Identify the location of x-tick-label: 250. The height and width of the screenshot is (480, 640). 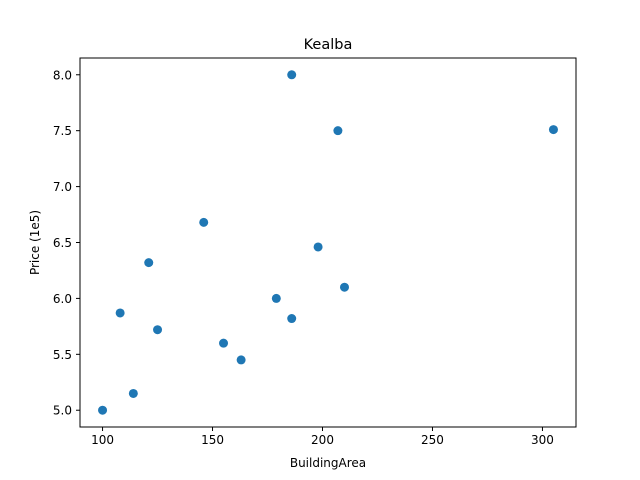
(432, 440).